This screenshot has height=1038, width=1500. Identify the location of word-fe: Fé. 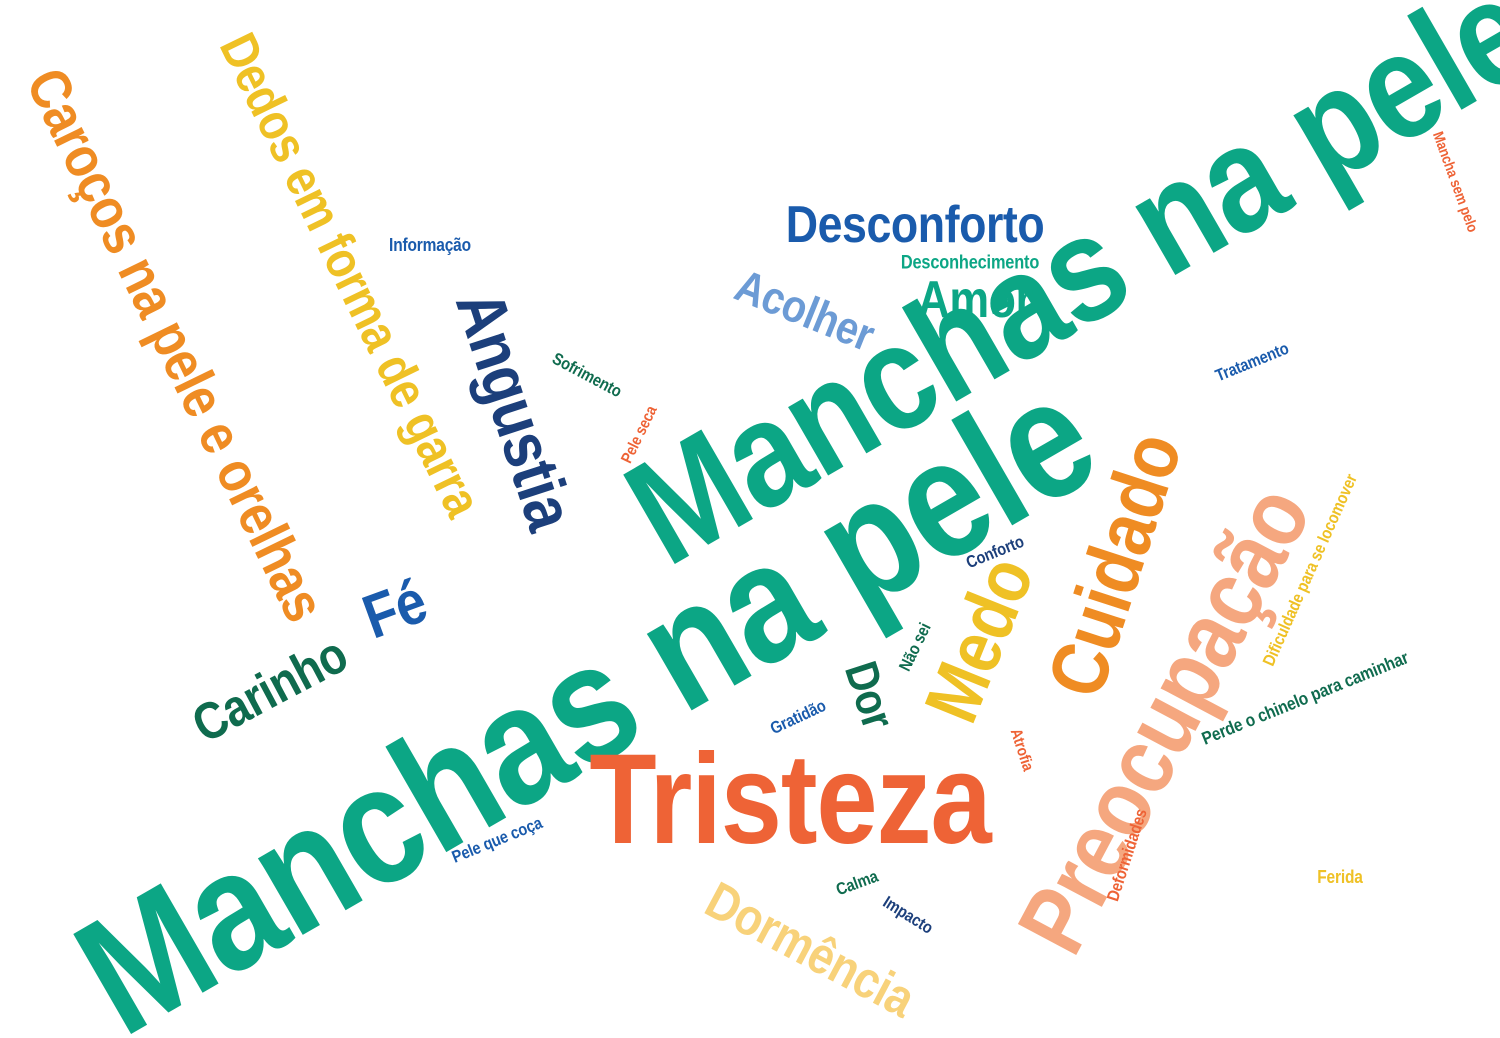
(395, 609).